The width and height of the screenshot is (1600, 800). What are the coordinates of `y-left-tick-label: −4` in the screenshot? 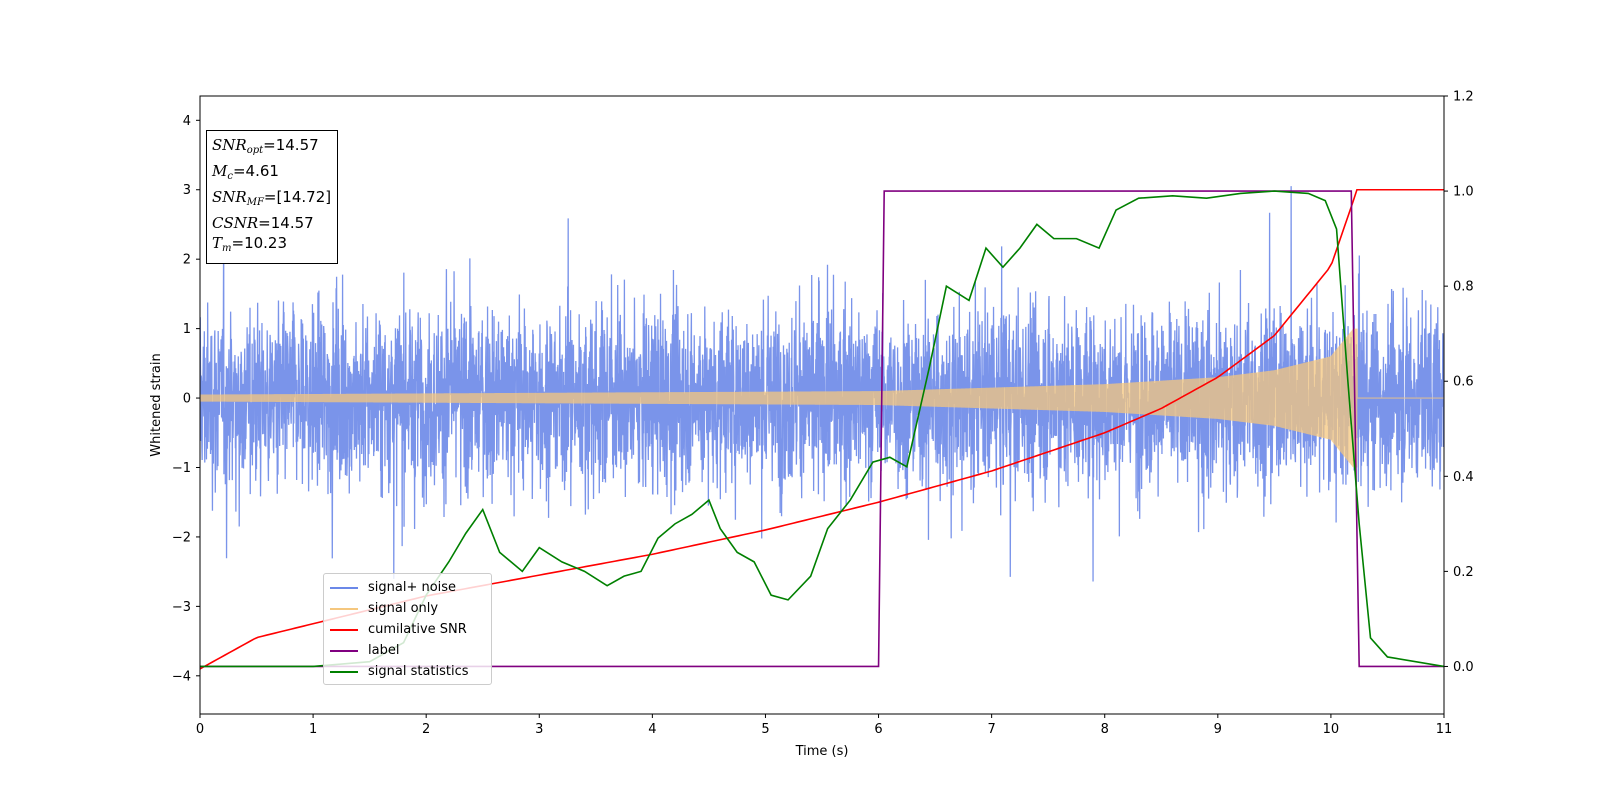 It's located at (181, 676).